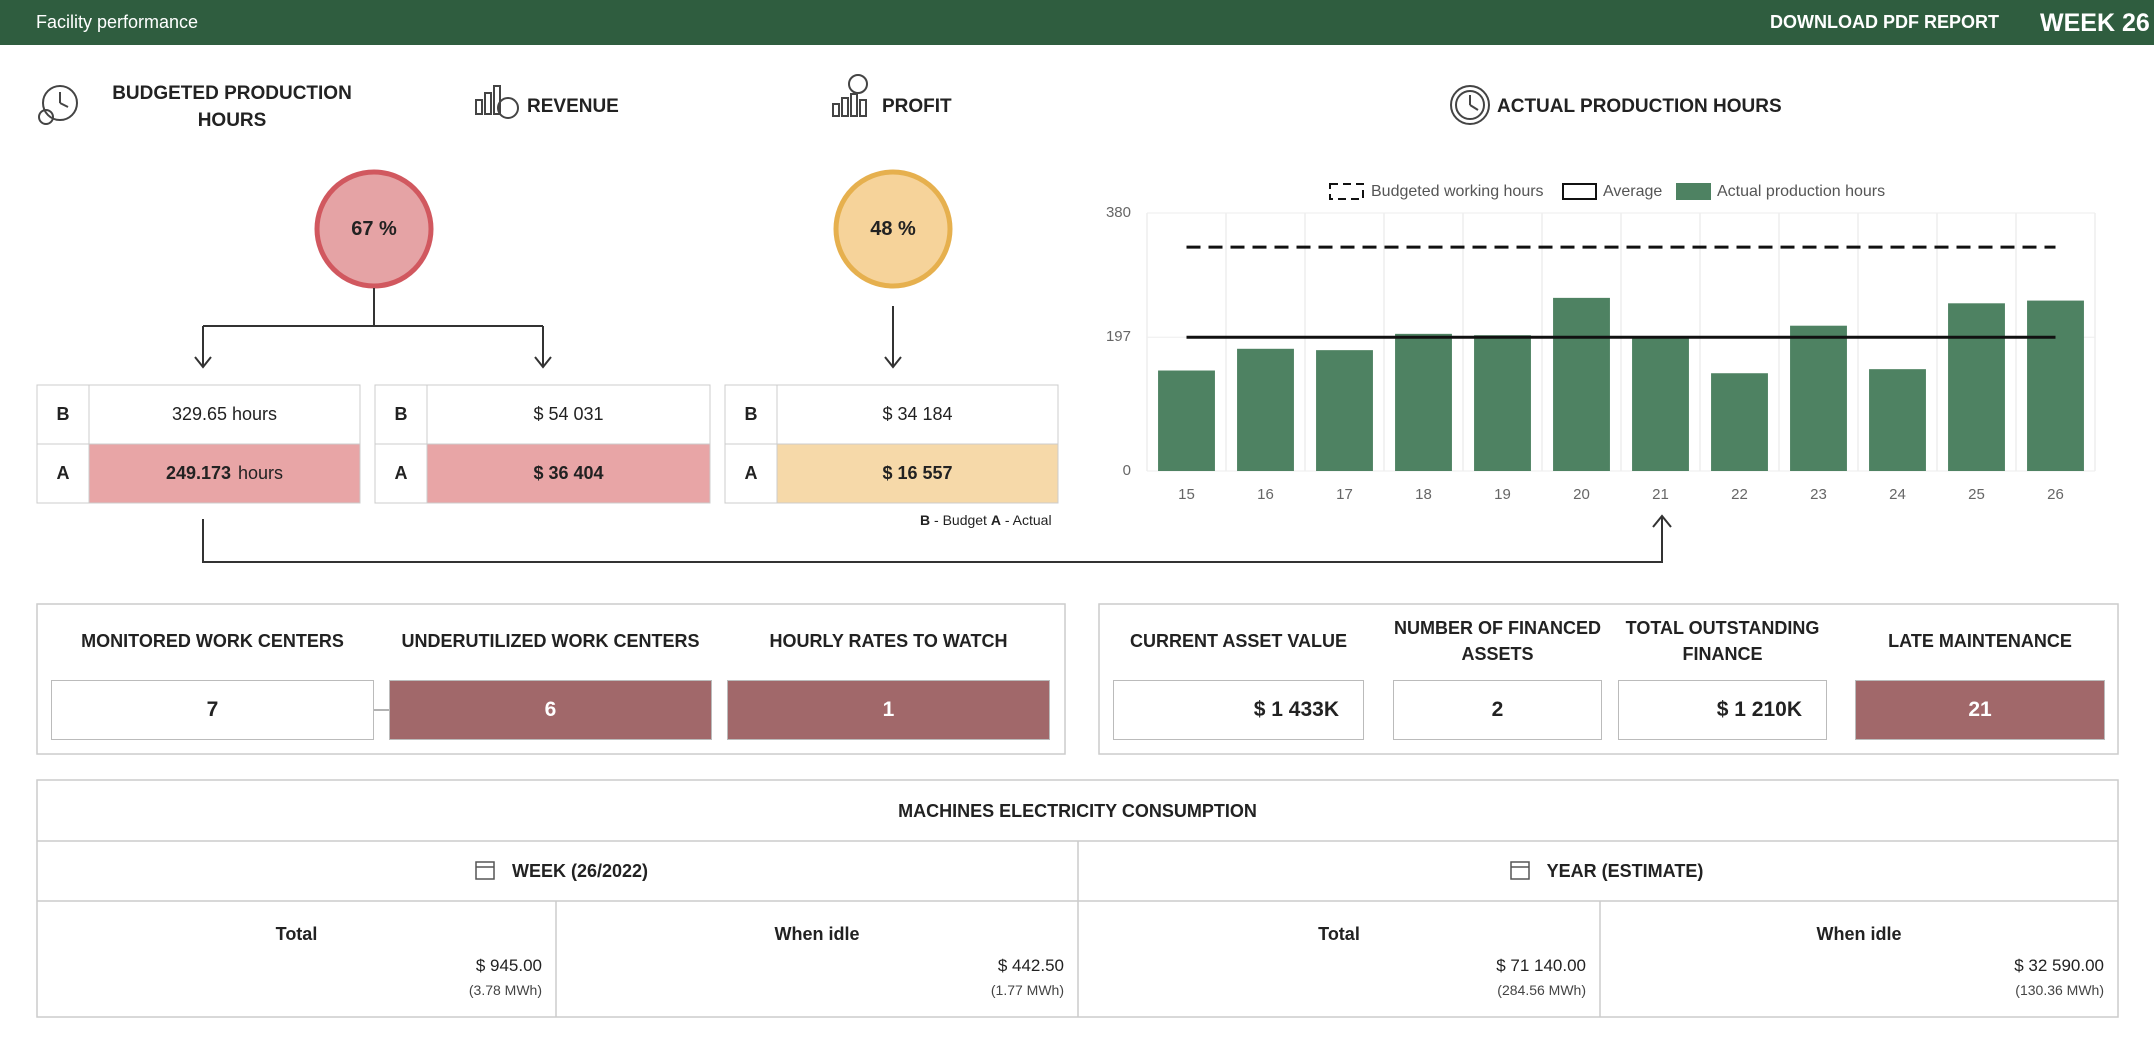 The image size is (2154, 1042). I want to click on legend-note: B - Budget A - Actual, so click(986, 520).